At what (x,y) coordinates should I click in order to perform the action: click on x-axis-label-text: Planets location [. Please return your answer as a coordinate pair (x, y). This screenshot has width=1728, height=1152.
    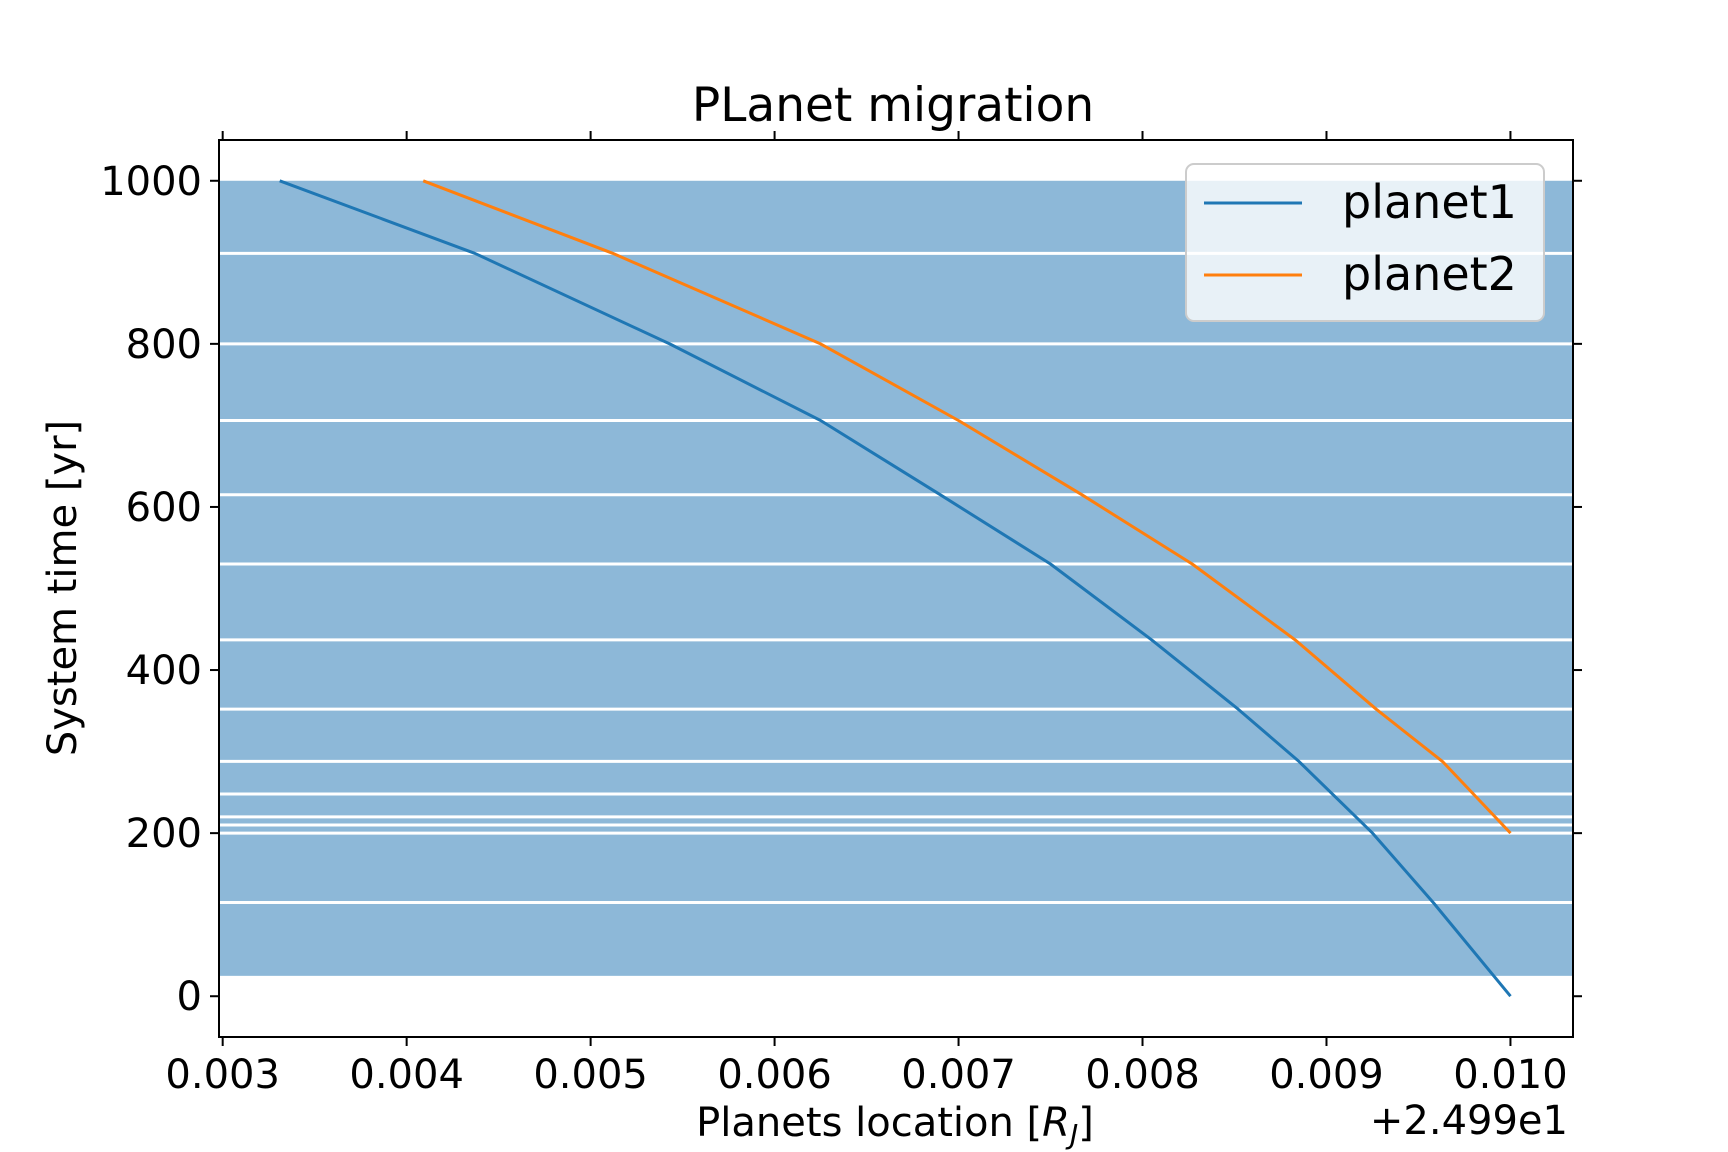
    Looking at the image, I should click on (869, 1123).